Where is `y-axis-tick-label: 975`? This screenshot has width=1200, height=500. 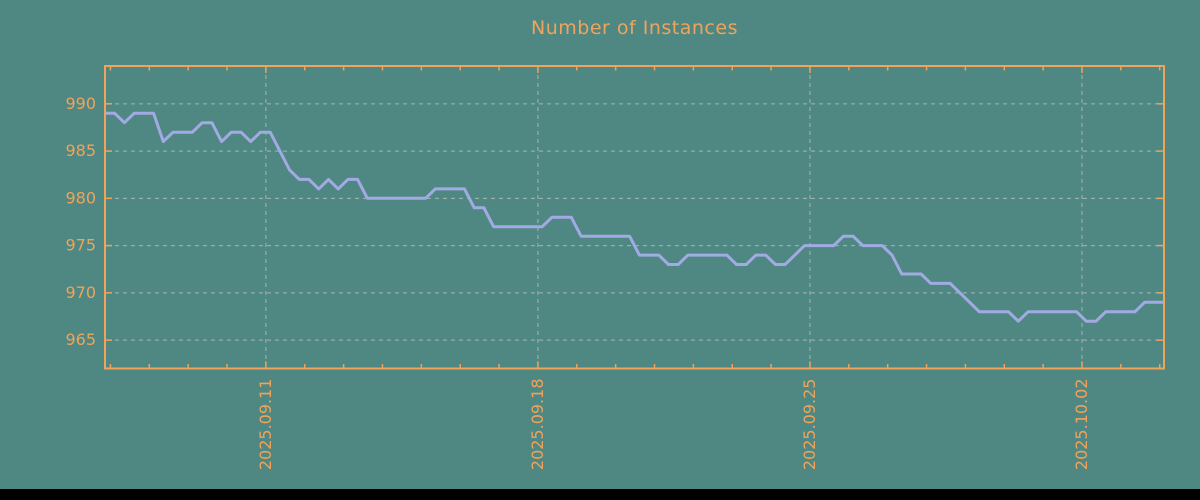
y-axis-tick-label: 975 is located at coordinates (80, 245).